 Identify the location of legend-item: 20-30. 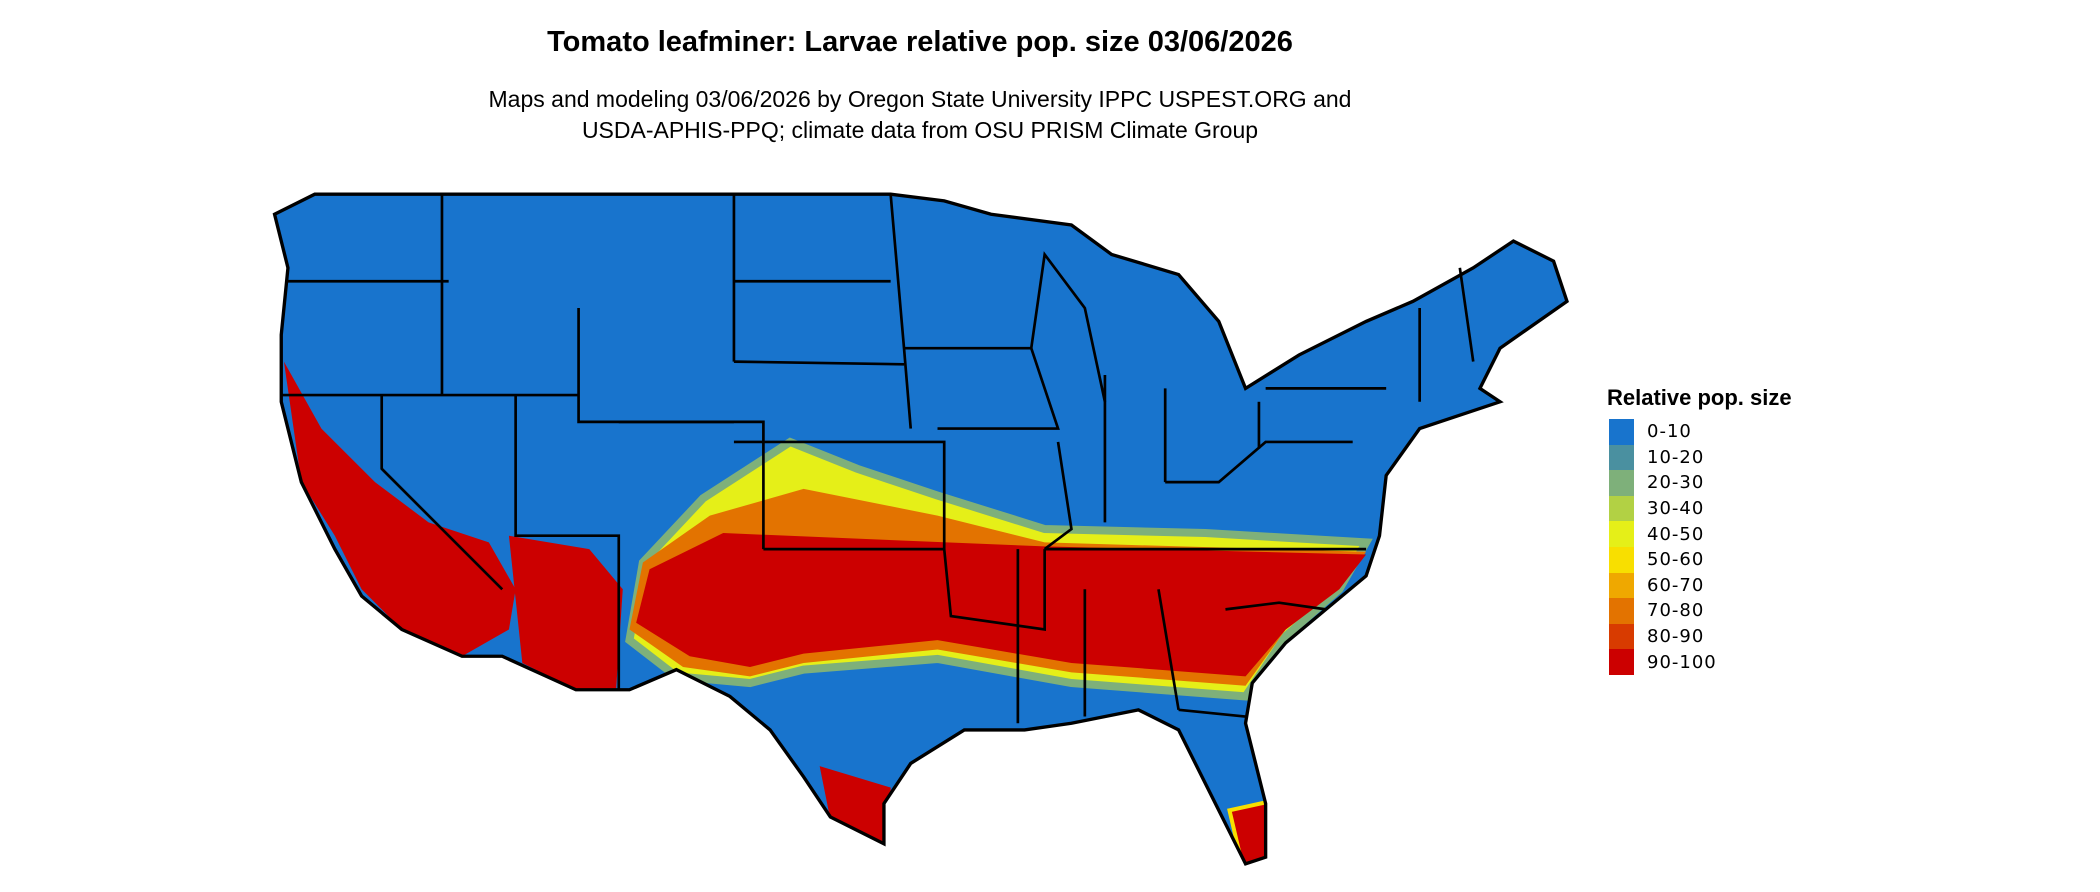
(1700, 483).